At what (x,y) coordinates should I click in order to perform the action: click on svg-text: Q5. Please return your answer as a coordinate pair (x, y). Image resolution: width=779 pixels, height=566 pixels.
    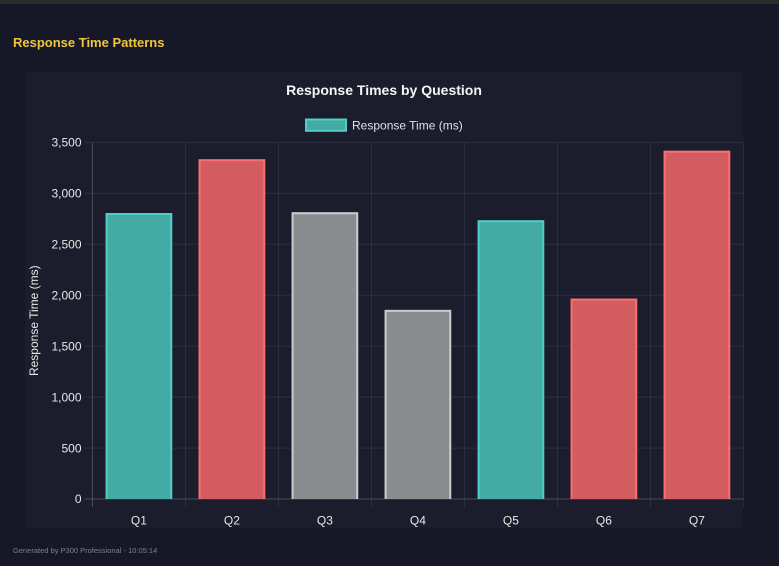
    Looking at the image, I should click on (511, 521).